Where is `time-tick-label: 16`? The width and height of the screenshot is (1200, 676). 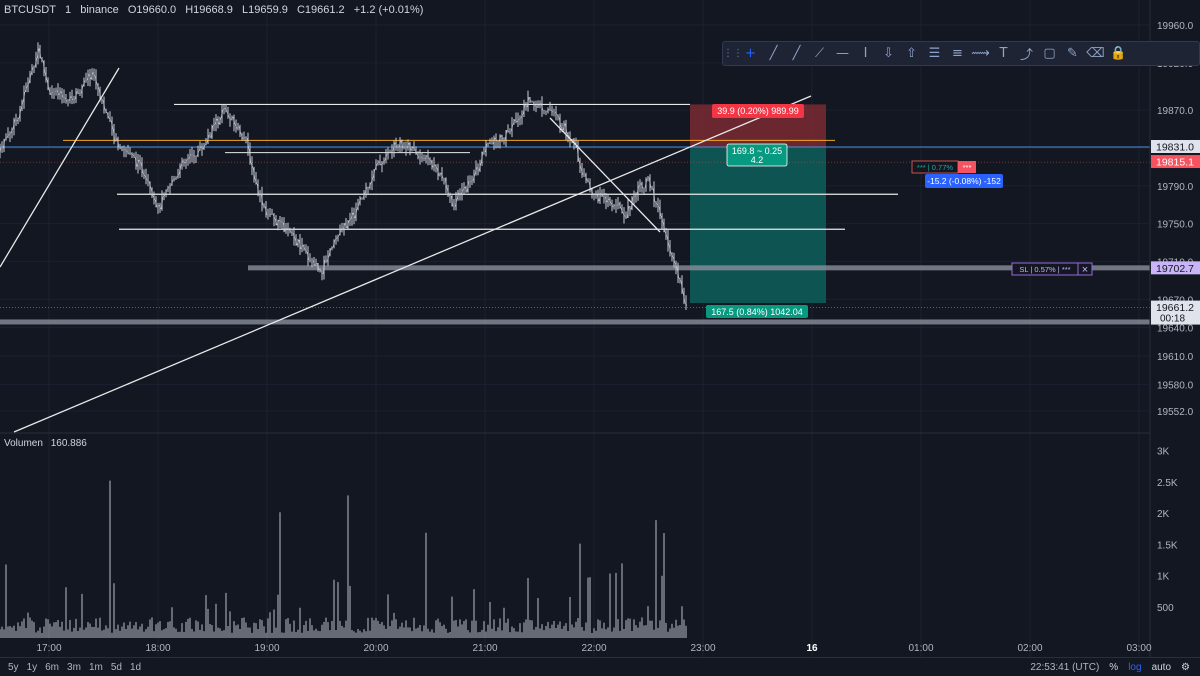 time-tick-label: 16 is located at coordinates (812, 648).